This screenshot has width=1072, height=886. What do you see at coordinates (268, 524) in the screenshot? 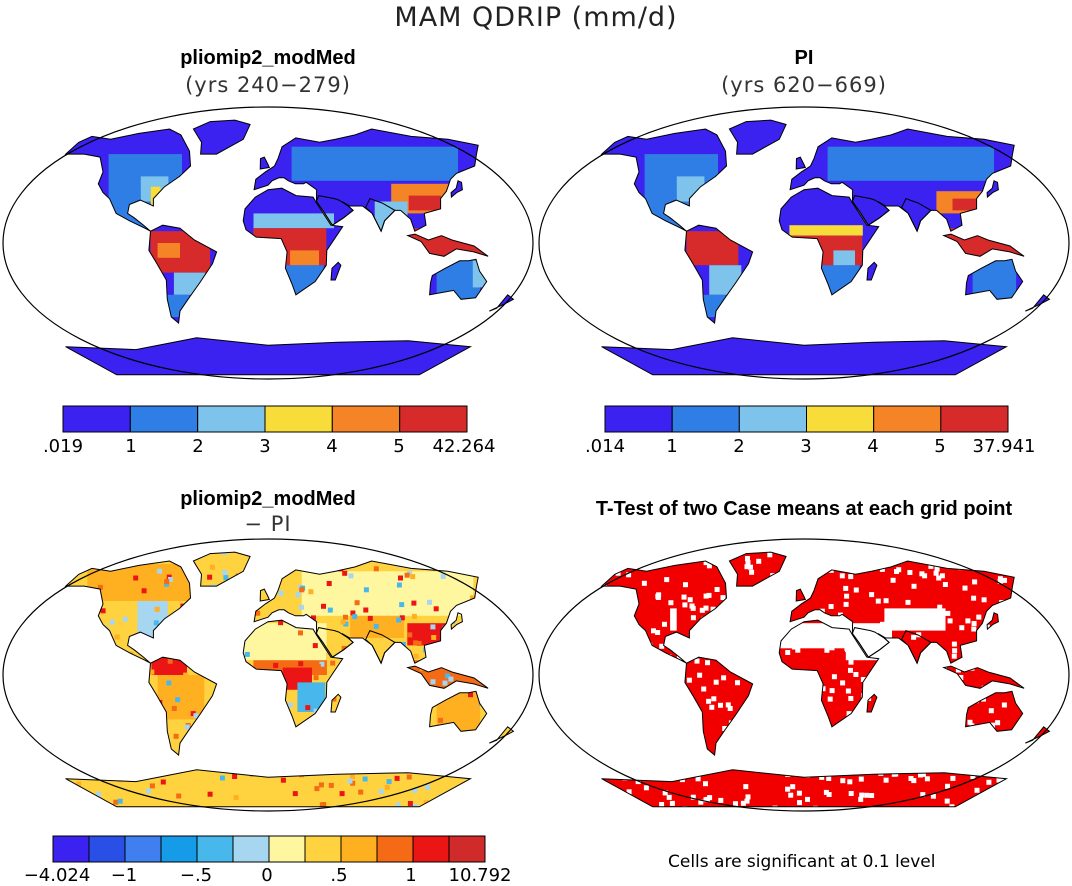
I see `panel3-subtitle: − PI` at bounding box center [268, 524].